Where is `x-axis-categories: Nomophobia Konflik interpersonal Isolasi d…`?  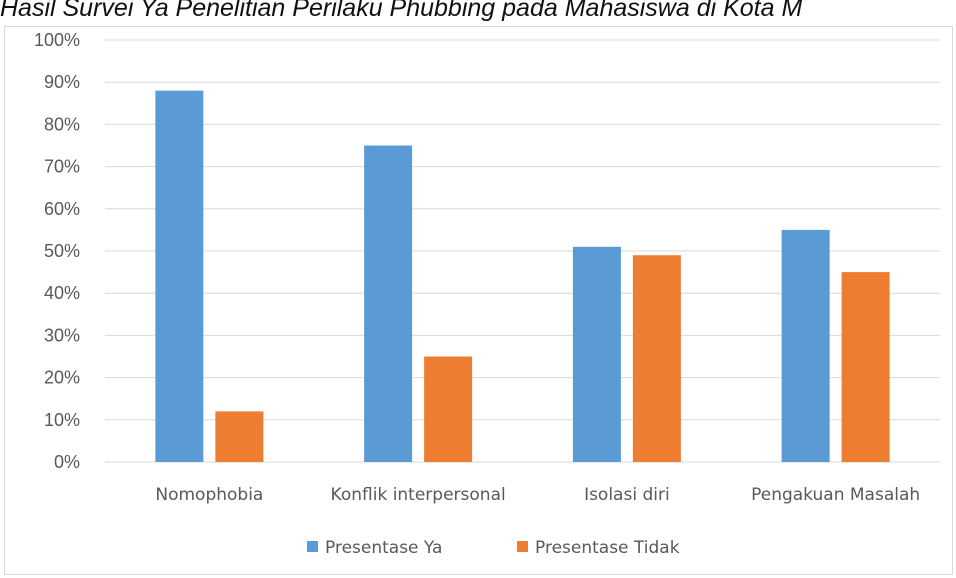 x-axis-categories: Nomophobia Konflik interpersonal Isolasi d… is located at coordinates (537, 495).